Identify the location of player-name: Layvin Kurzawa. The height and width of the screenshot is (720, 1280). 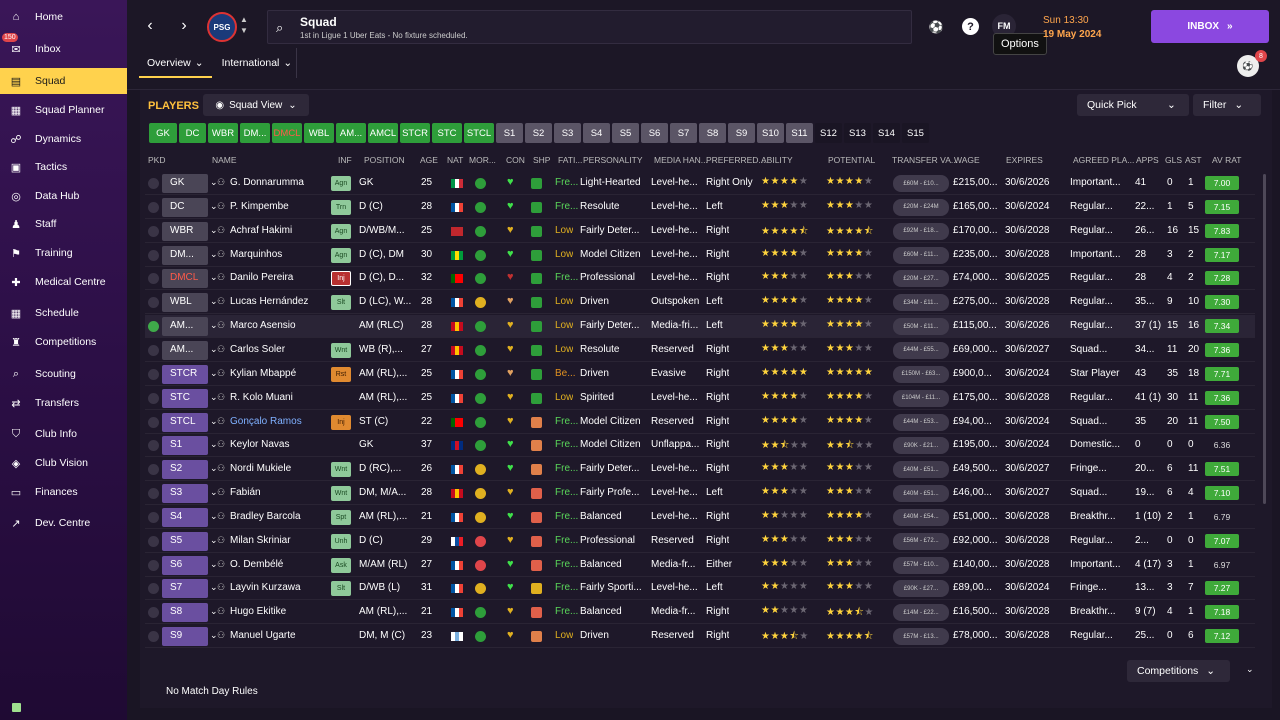
(265, 588).